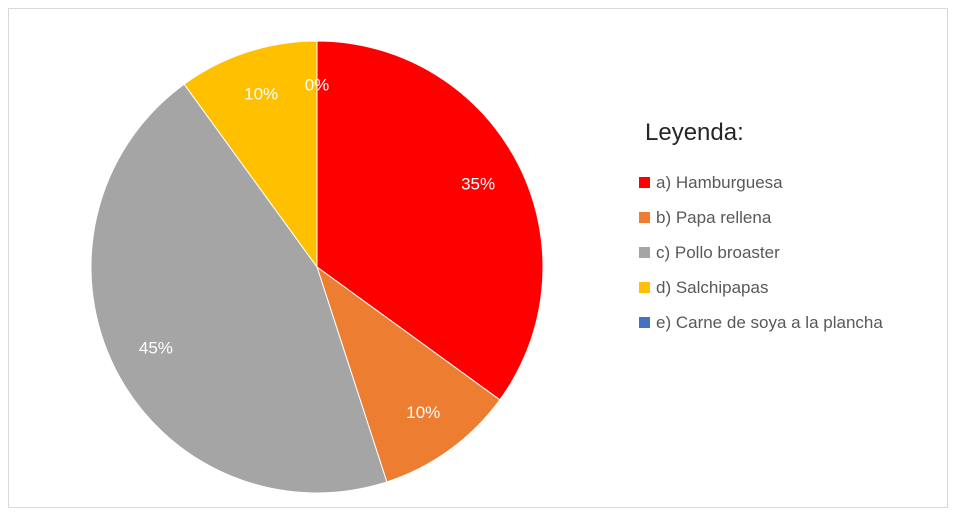 This screenshot has width=953, height=512. I want to click on legend-item: e) Carne de soya a la plancha, so click(761, 322).